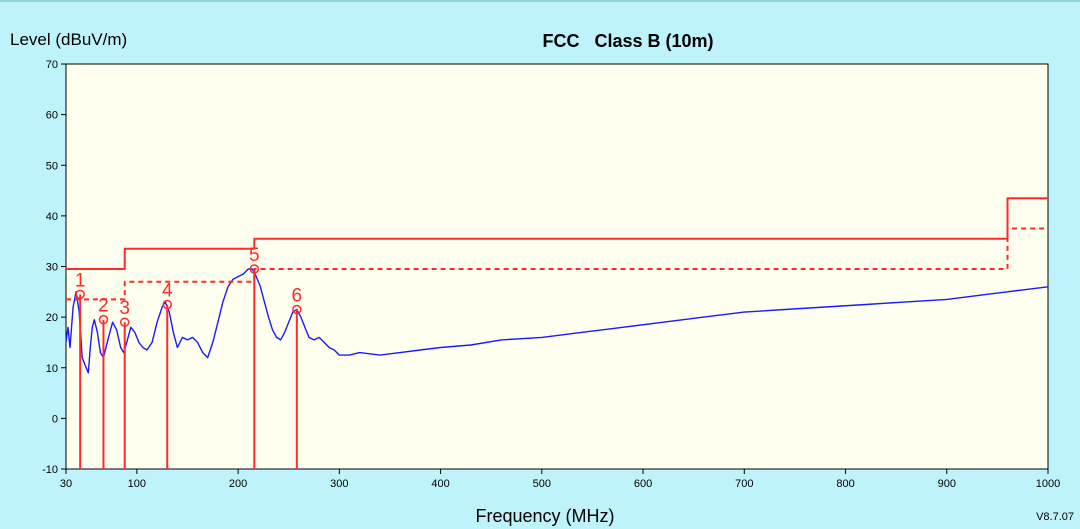 This screenshot has height=529, width=1080. Describe the element at coordinates (238, 484) in the screenshot. I see `x-tick-label: 200` at that location.